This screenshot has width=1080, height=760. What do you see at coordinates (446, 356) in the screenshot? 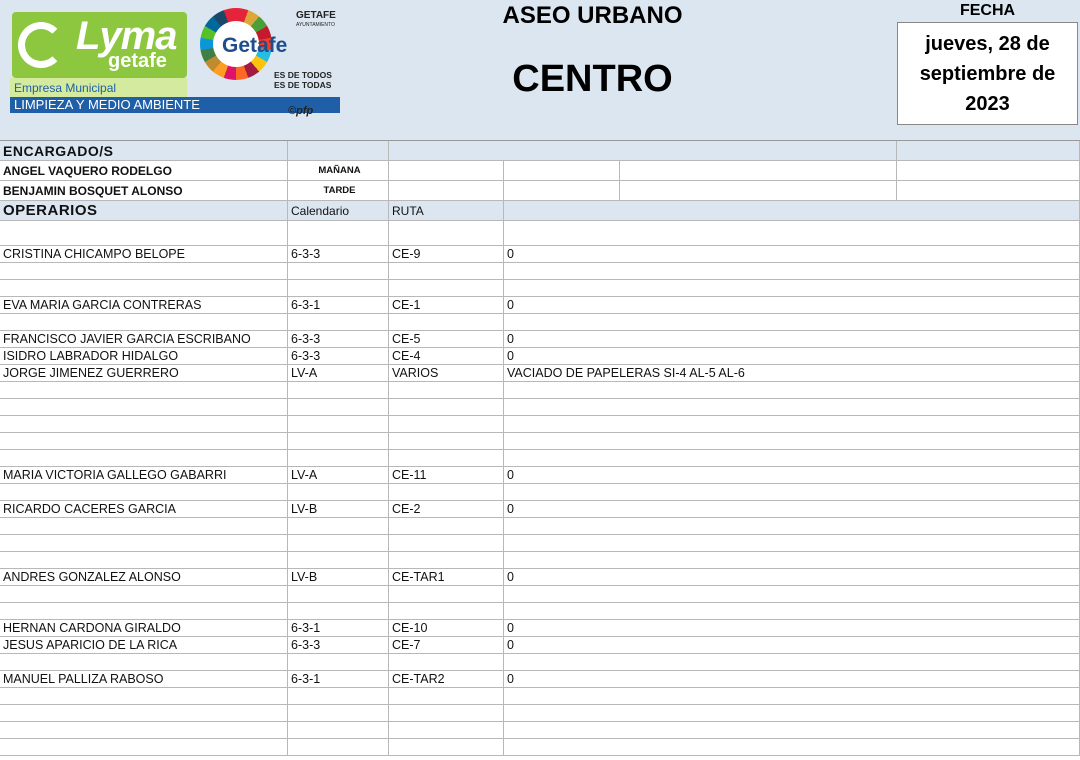
I see `route: CE-4` at bounding box center [446, 356].